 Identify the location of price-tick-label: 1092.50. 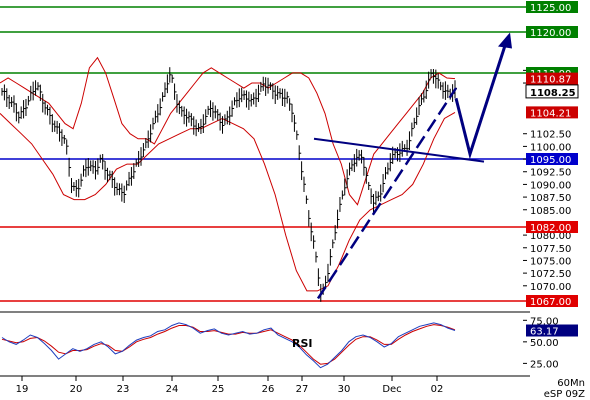
(550, 173).